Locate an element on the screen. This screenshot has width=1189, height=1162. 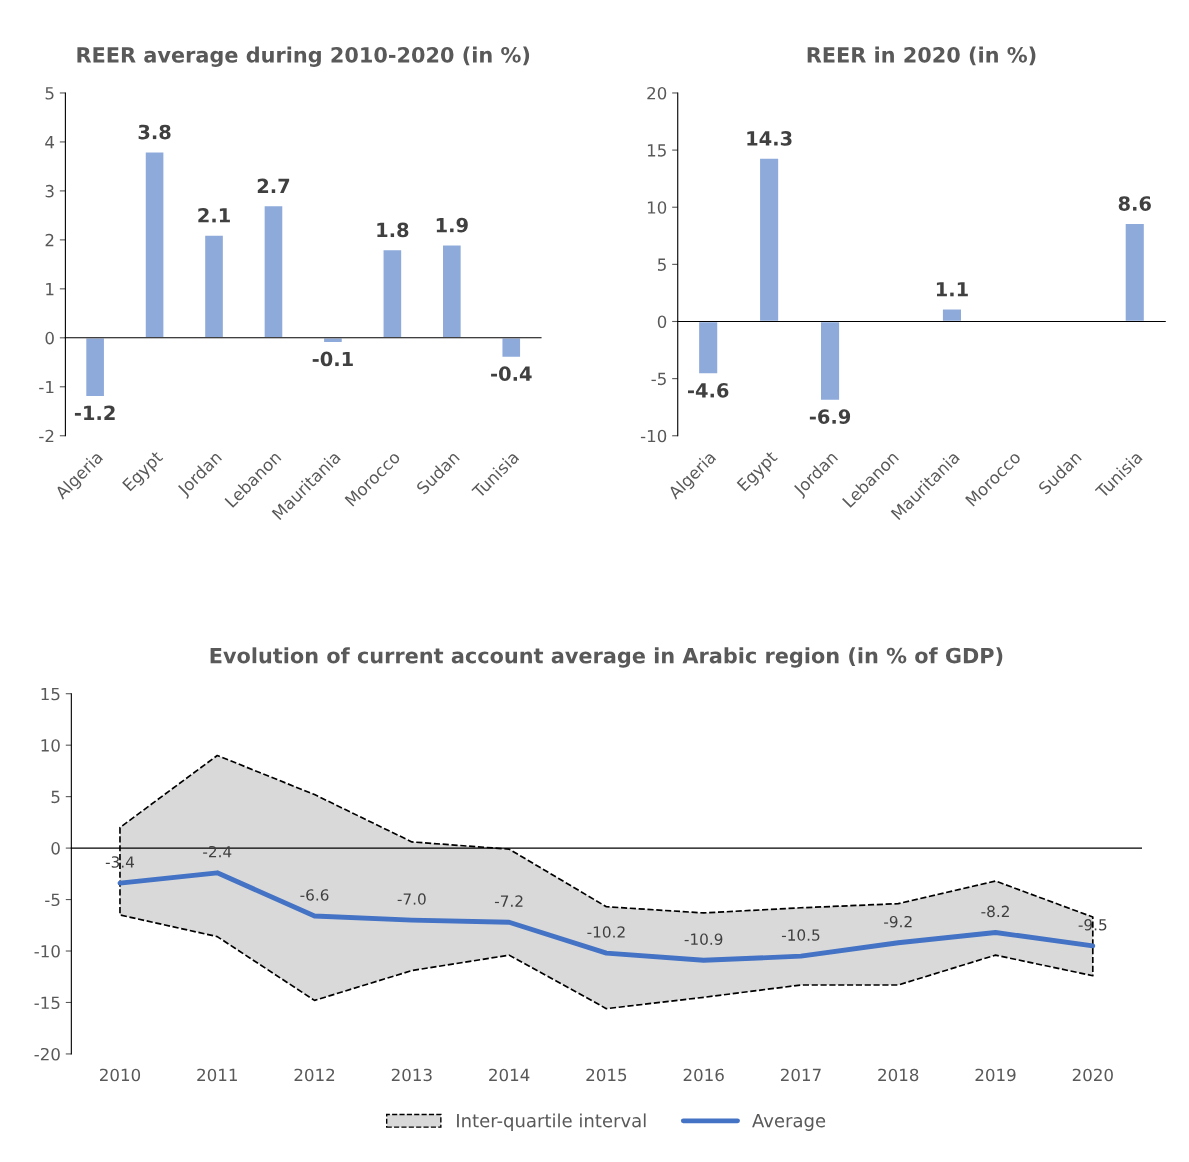
x-tick-label: 2017 is located at coordinates (800, 1075).